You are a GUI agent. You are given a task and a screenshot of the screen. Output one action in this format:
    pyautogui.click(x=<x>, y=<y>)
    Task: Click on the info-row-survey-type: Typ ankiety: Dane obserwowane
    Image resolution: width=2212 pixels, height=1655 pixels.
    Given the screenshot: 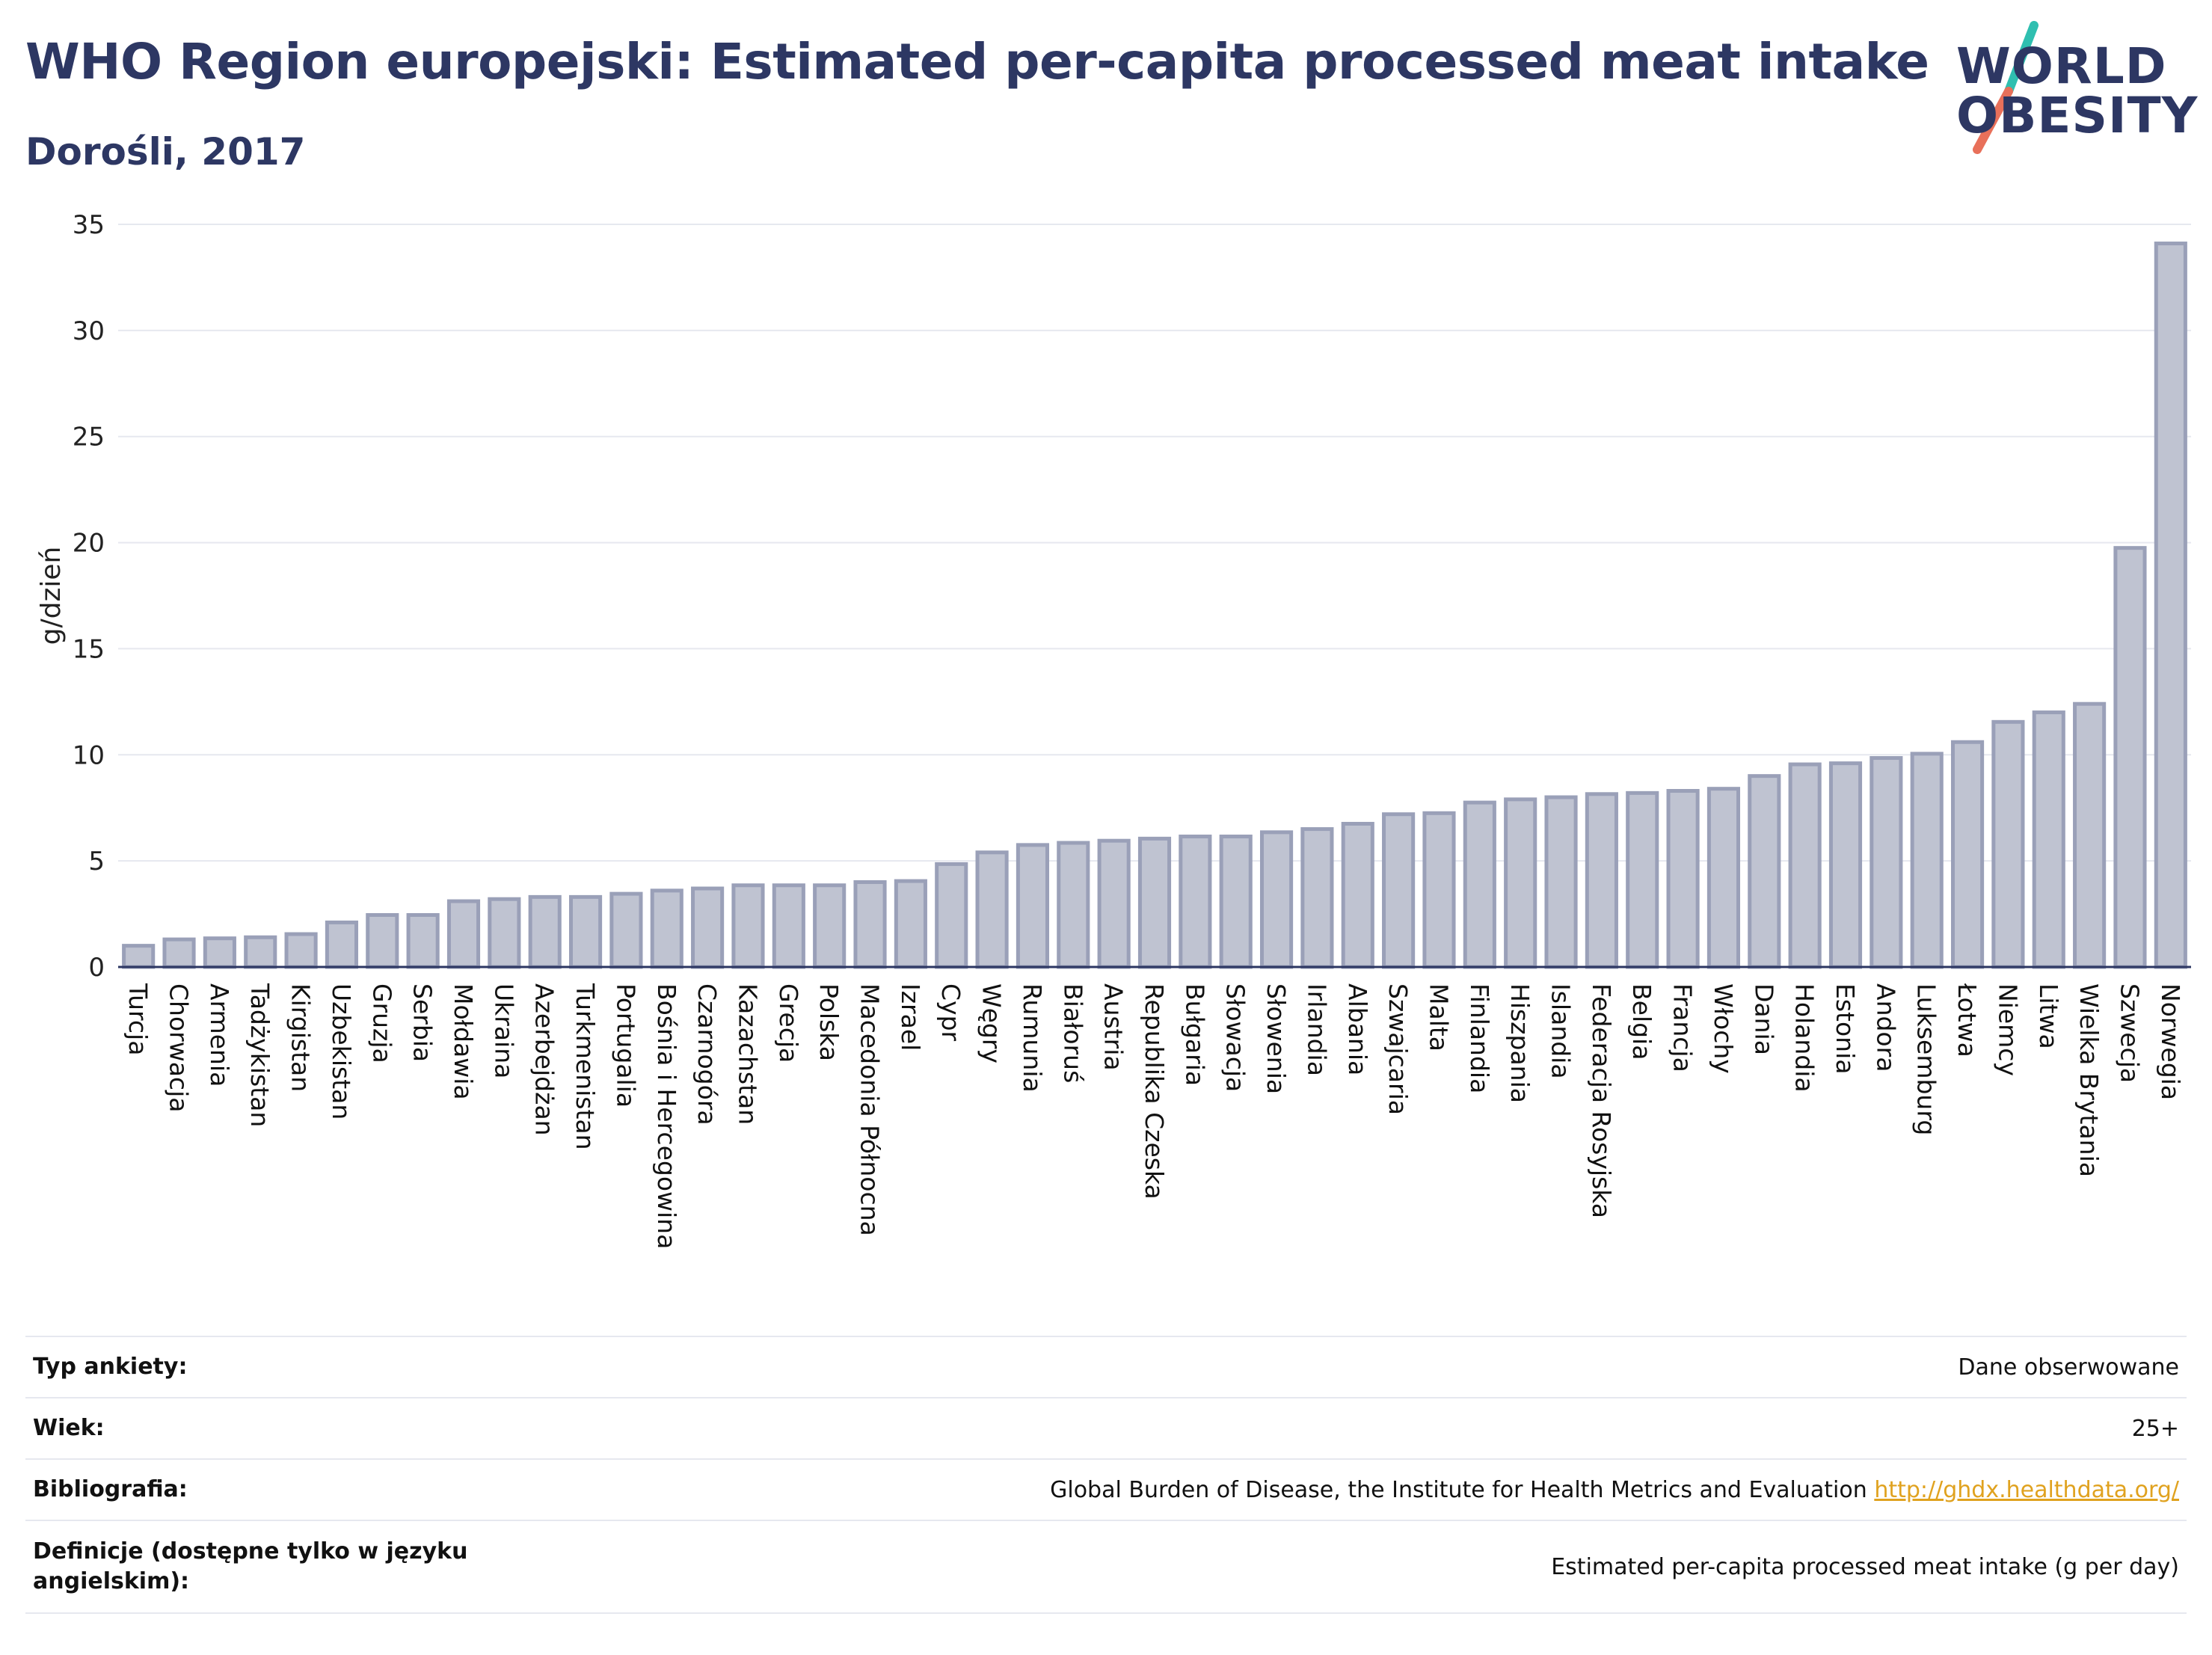 What is the action you would take?
    pyautogui.click(x=1106, y=1367)
    